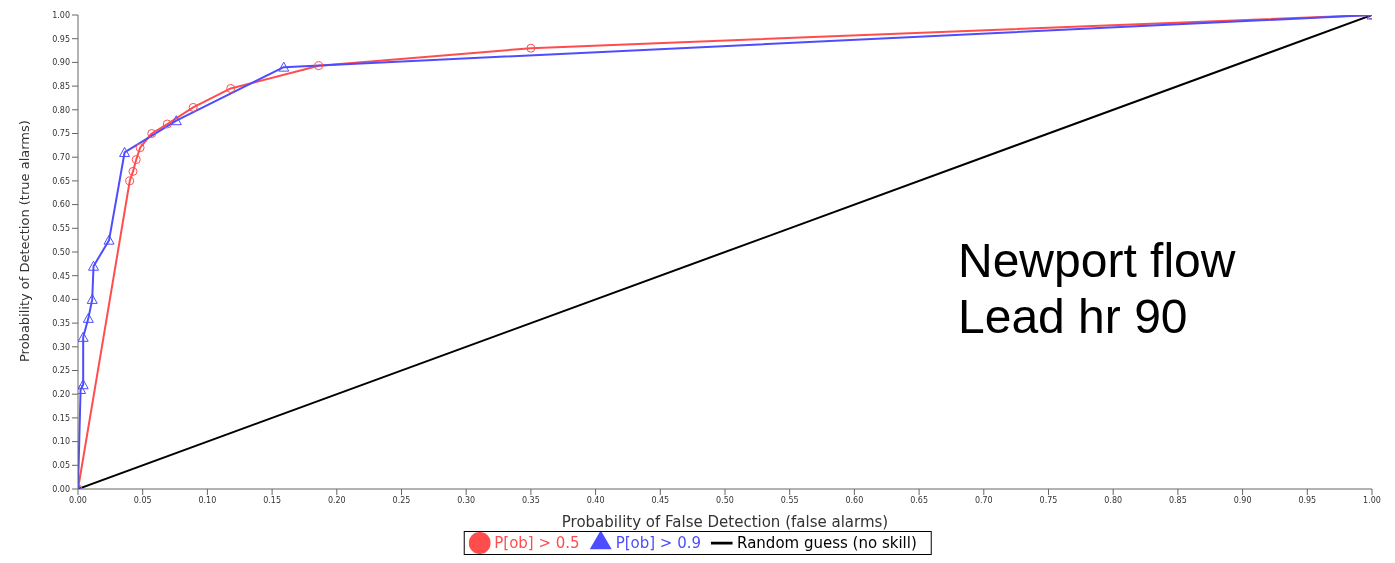  I want to click on x-tick-label: 0.65, so click(919, 500).